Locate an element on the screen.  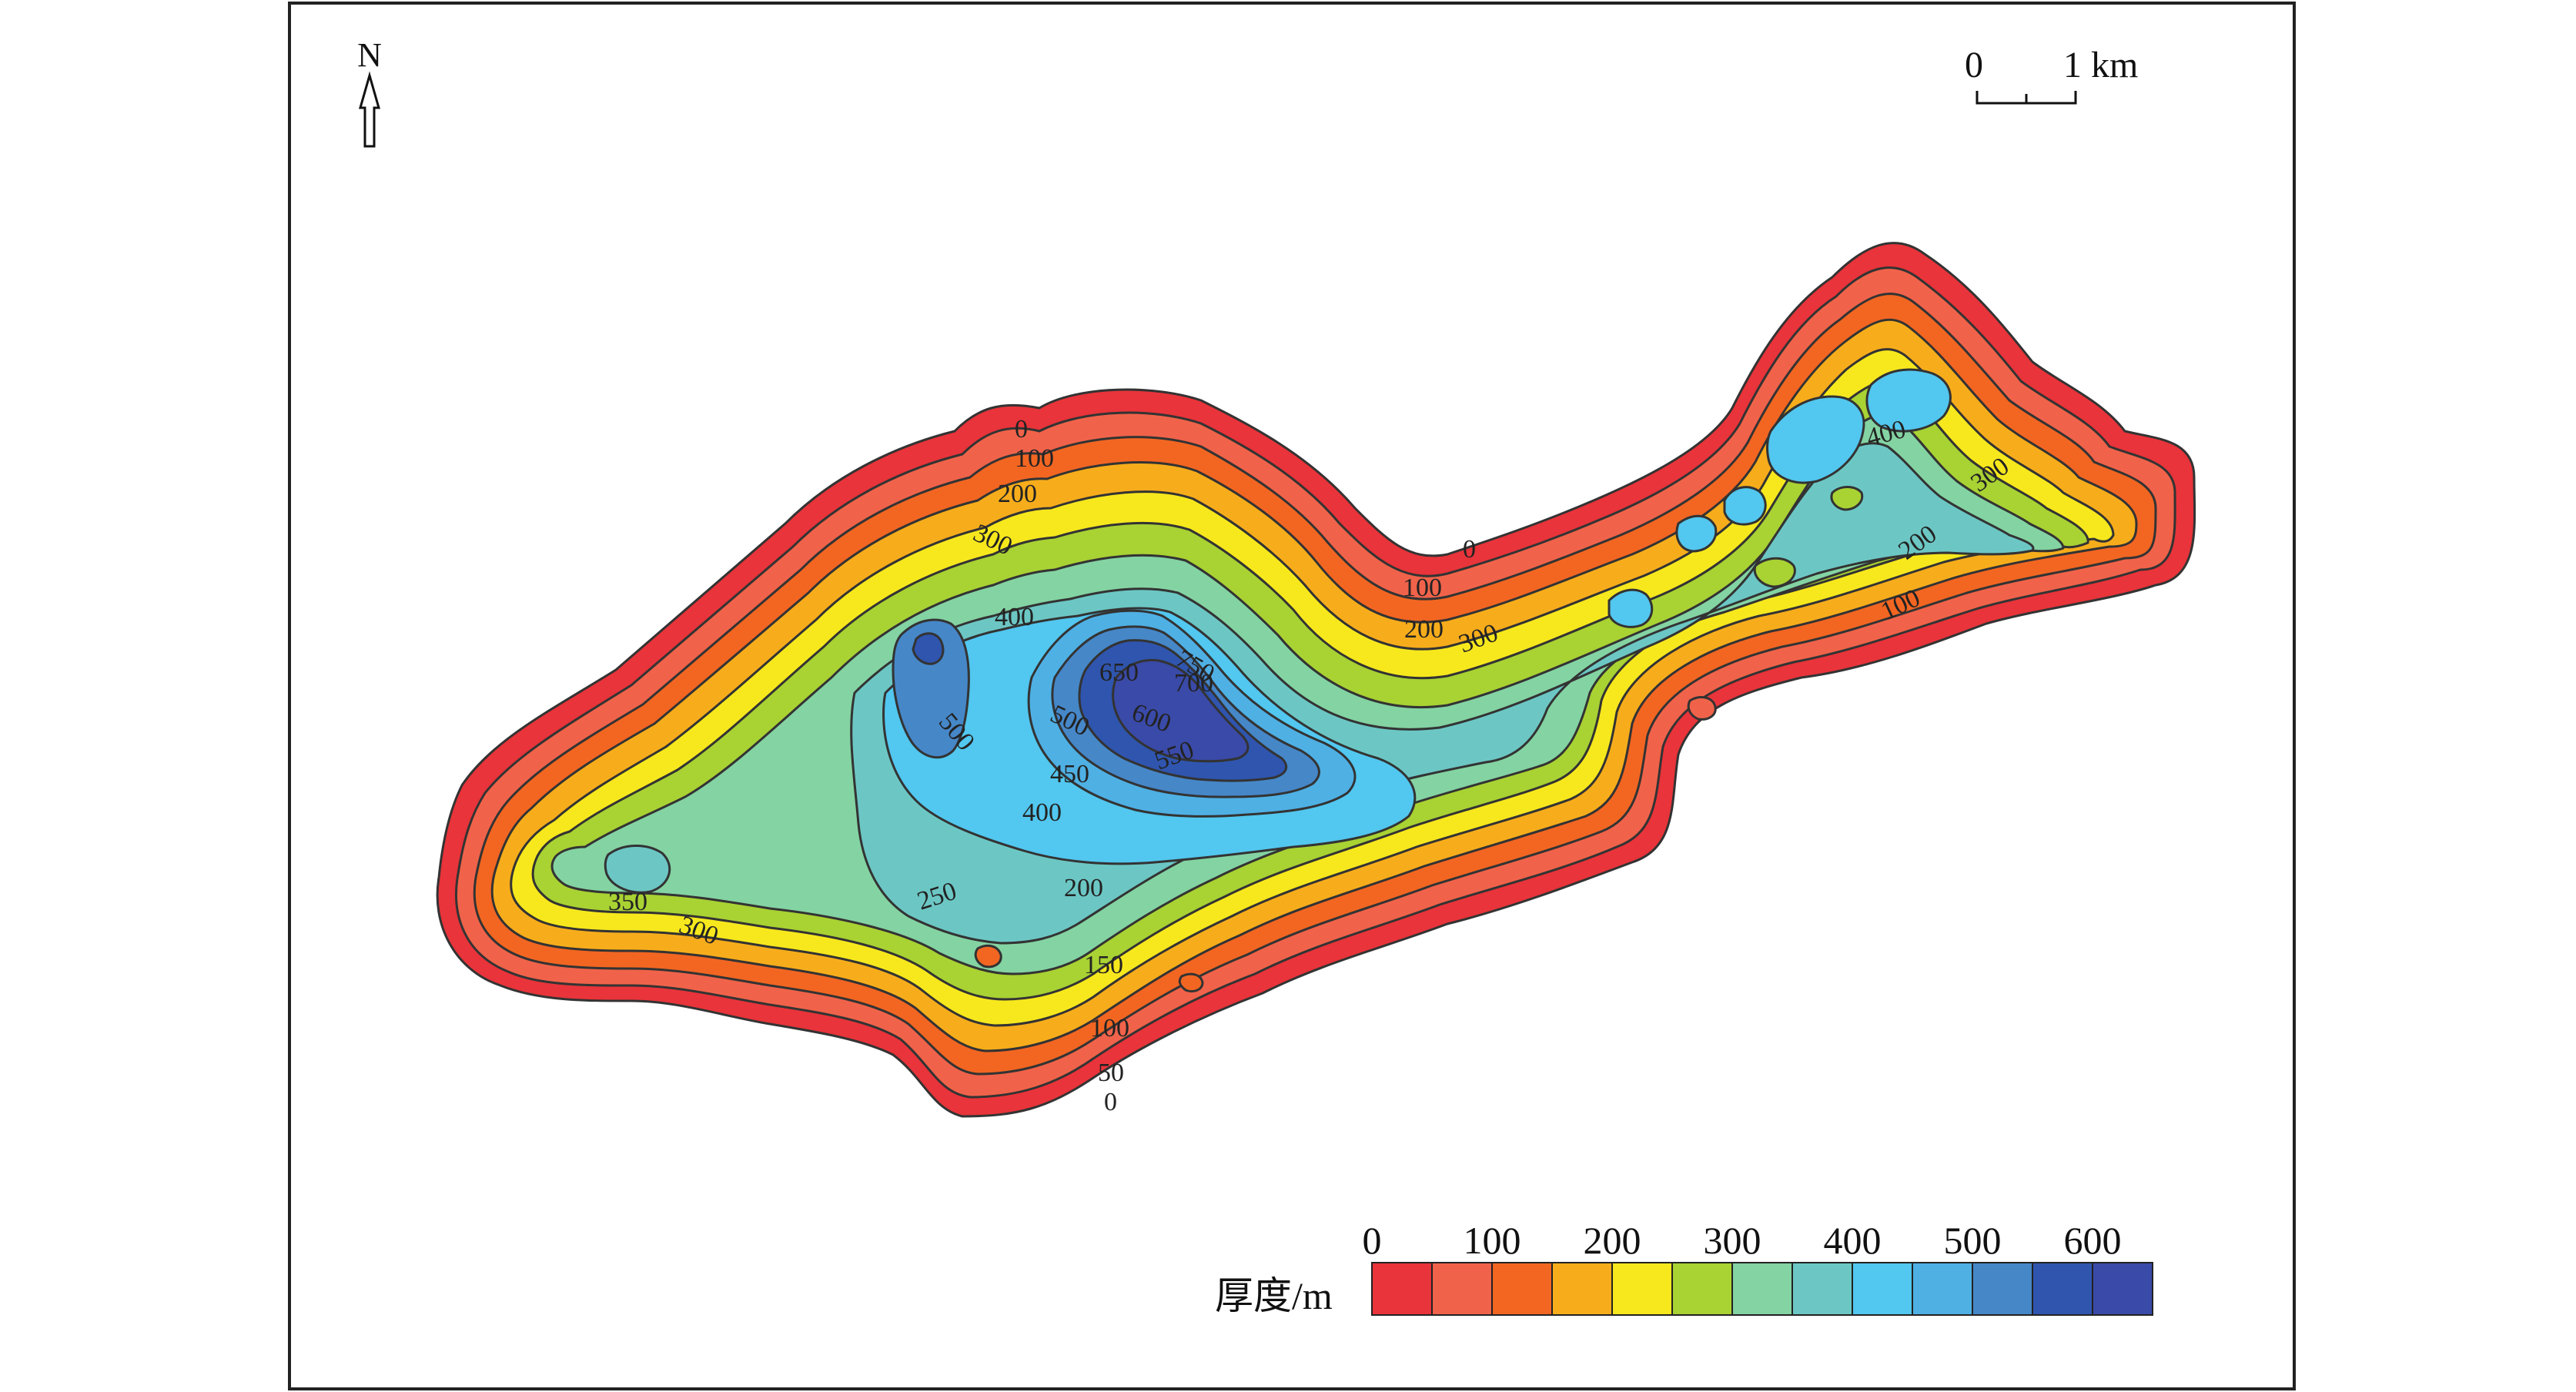
thickness-cell-west-core is located at coordinates (928, 649).